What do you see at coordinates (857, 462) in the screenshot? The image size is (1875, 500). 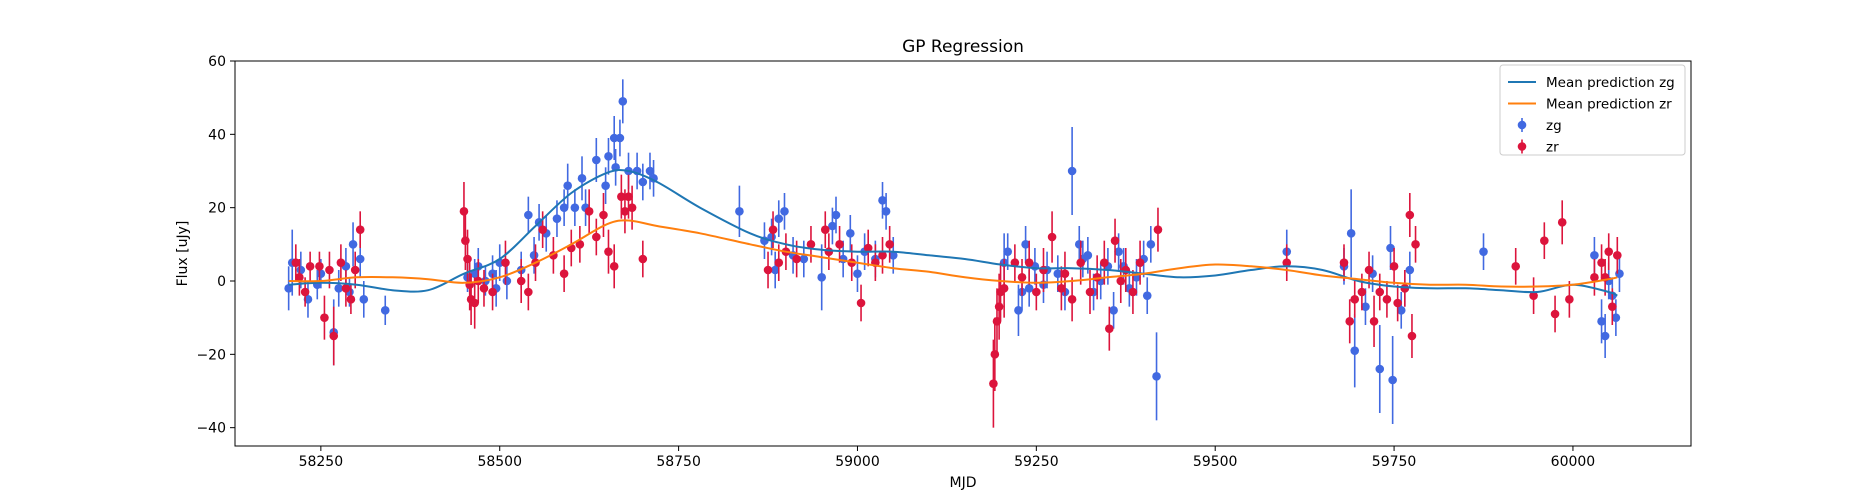 I see `x-tick-label: 59000` at bounding box center [857, 462].